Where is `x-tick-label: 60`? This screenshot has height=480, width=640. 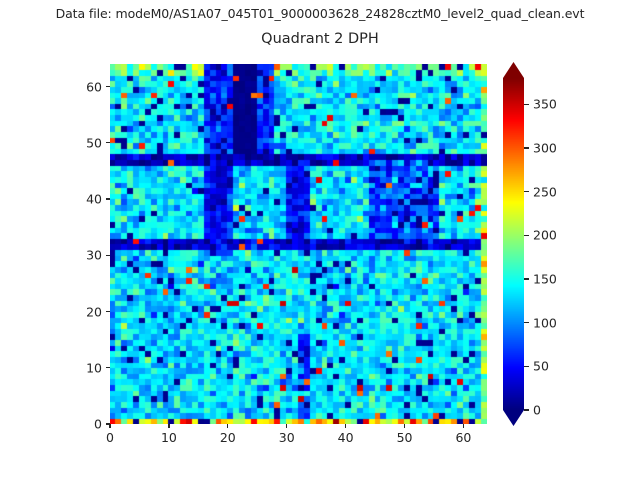
x-tick-label: 60 is located at coordinates (463, 437).